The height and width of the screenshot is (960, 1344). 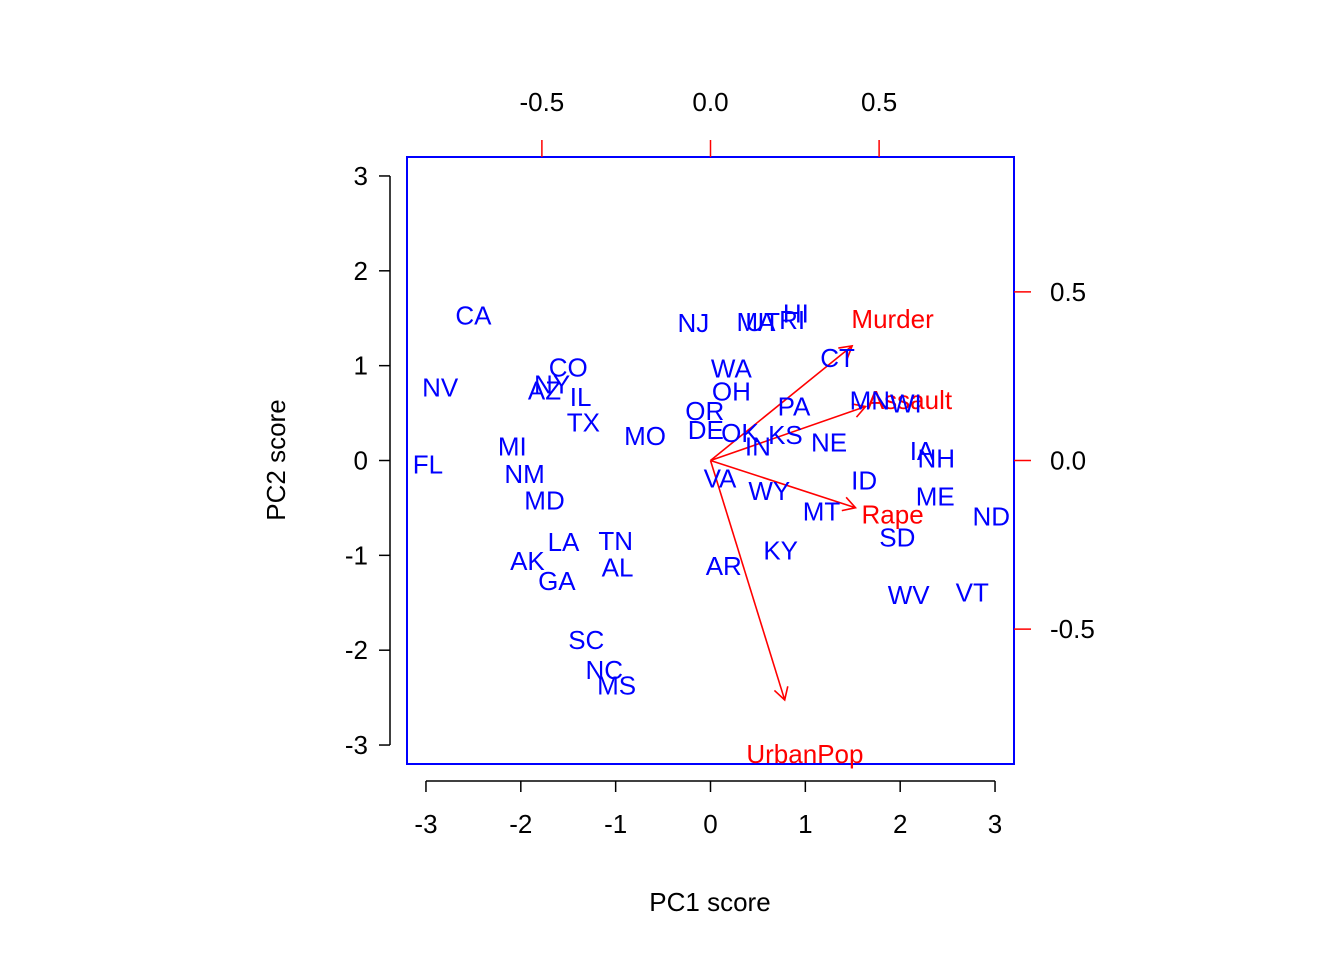 I want to click on right-tick-label: -0.5, so click(x=1072, y=629).